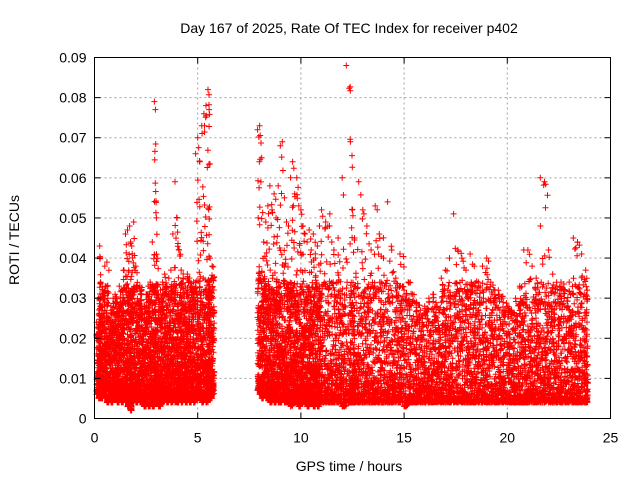  Describe the element at coordinates (72, 98) in the screenshot. I see `y-tick-label: 0.08` at that location.